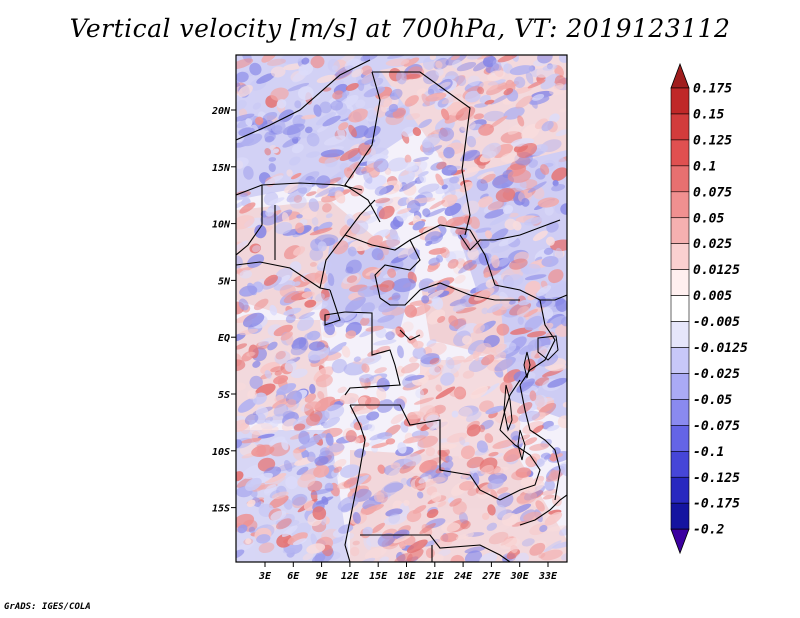 This screenshot has height=618, width=800. I want to click on lat-tick-label: 5N, so click(224, 281).